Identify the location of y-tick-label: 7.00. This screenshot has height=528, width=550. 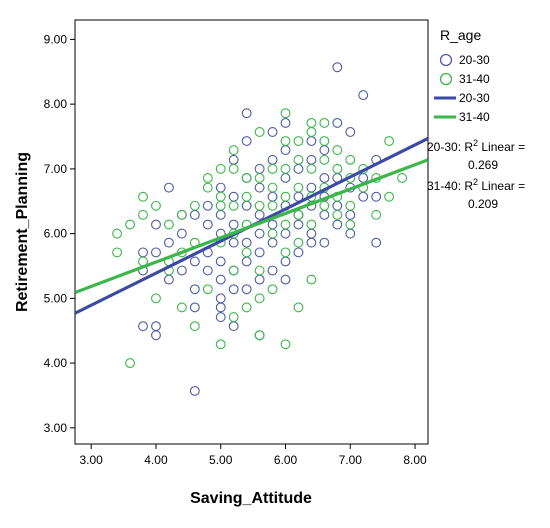
(56, 169).